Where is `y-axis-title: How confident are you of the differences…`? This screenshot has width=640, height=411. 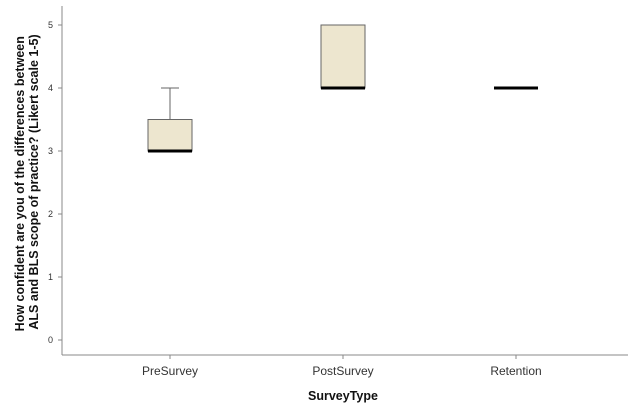 y-axis-title: How confident are you of the differences… is located at coordinates (27, 182).